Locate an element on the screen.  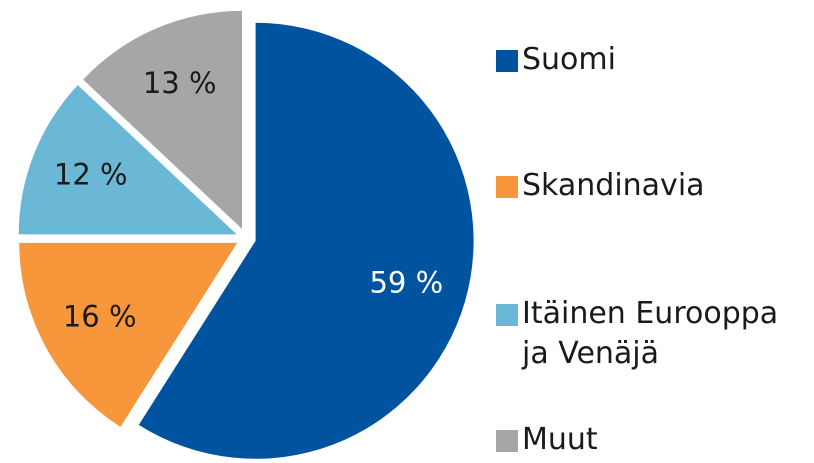
legend-item: Suomi is located at coordinates (655, 60).